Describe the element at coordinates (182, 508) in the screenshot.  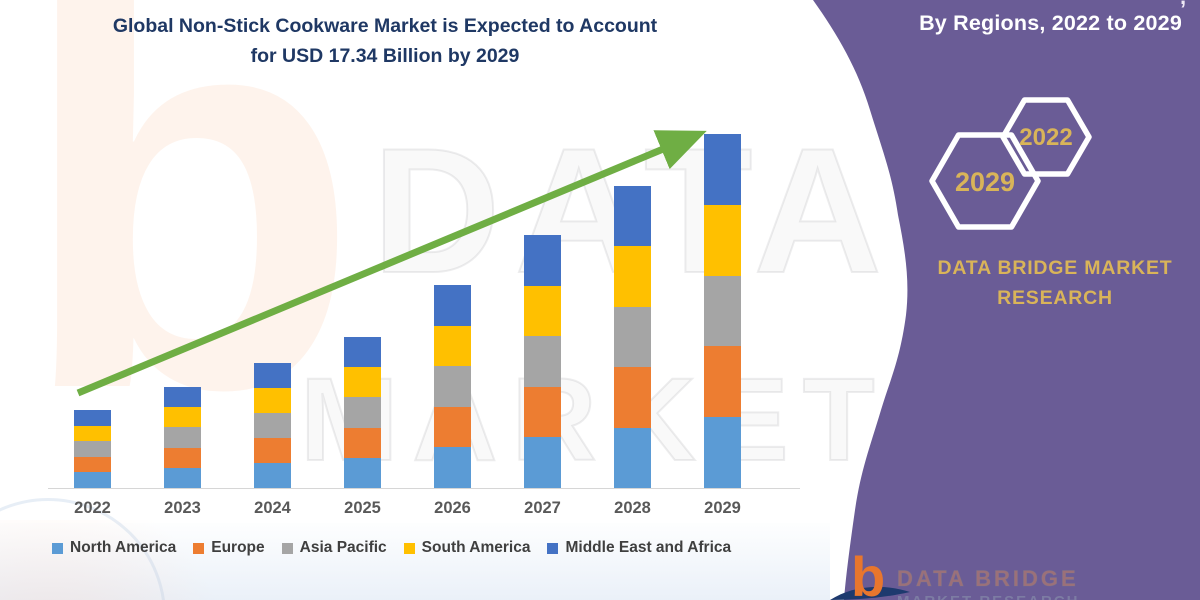
I see `x-axis-label-2023: 2023` at that location.